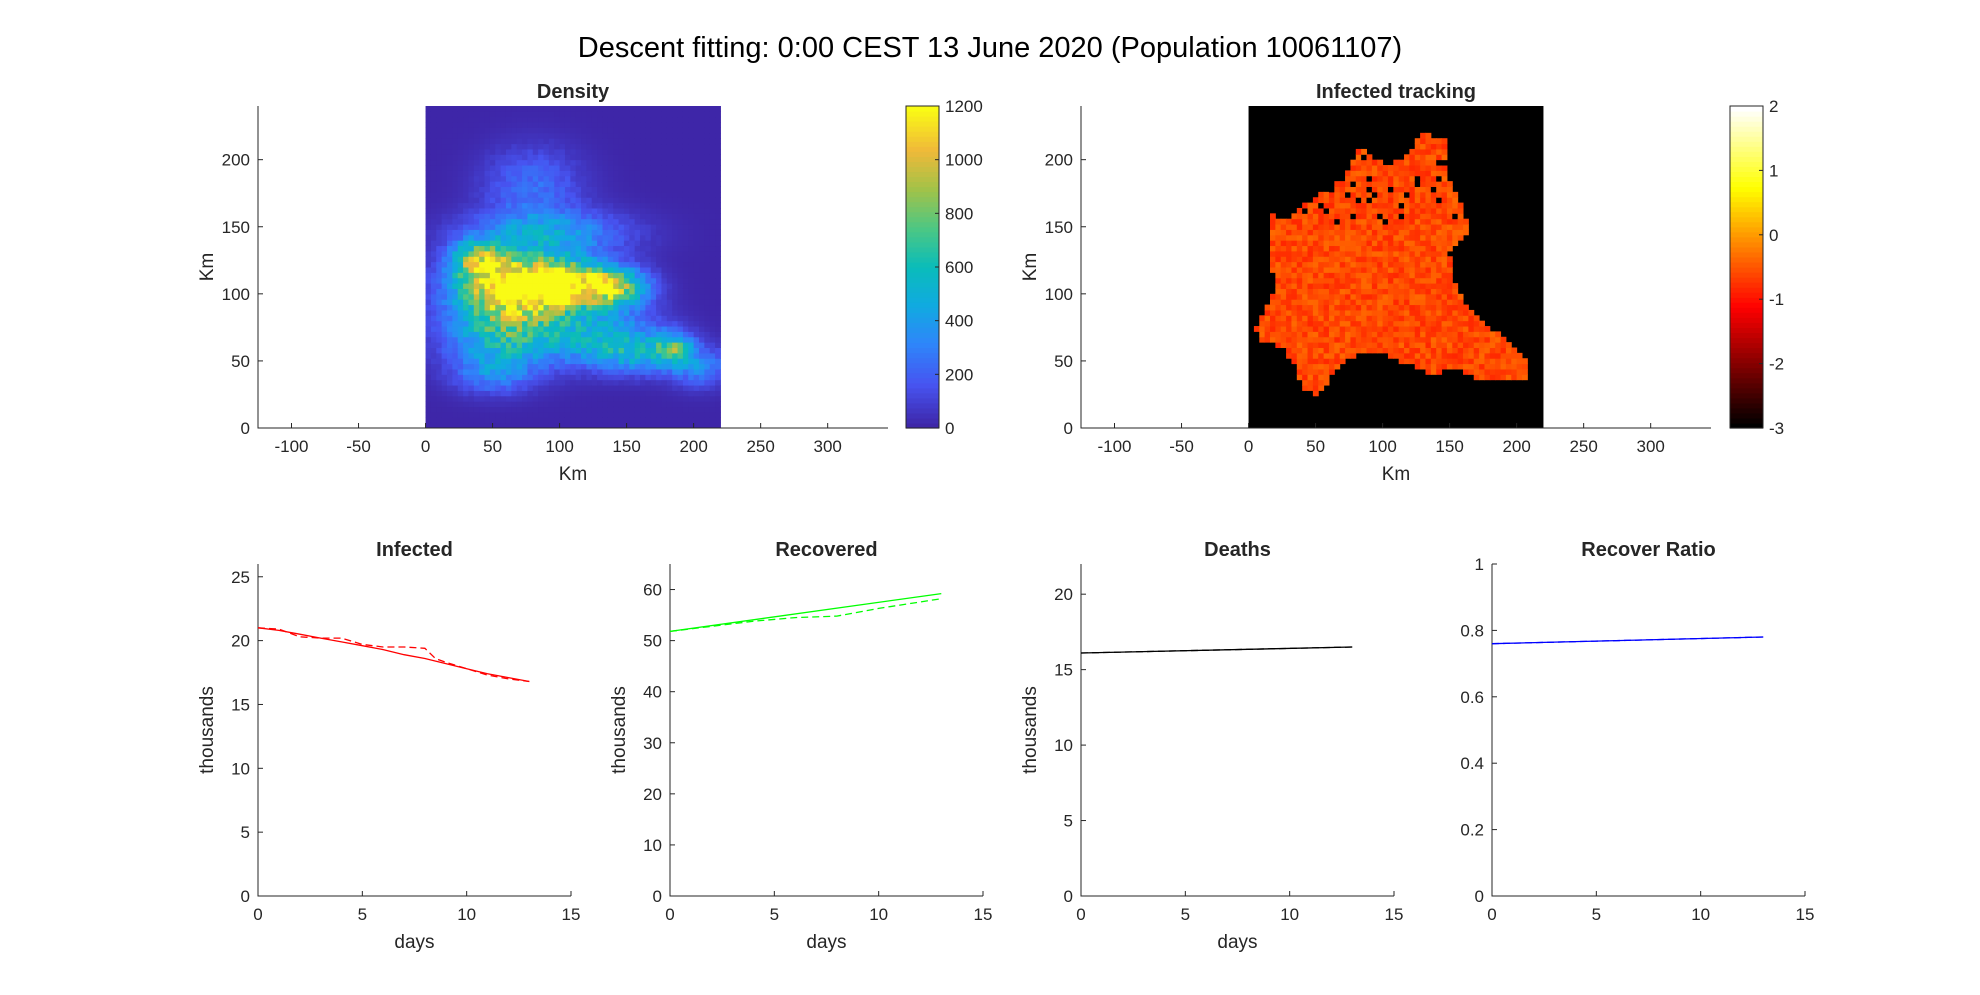 The image size is (1980, 995). Describe the element at coordinates (1746, 249) in the screenshot. I see `colorbar-swatch` at that location.